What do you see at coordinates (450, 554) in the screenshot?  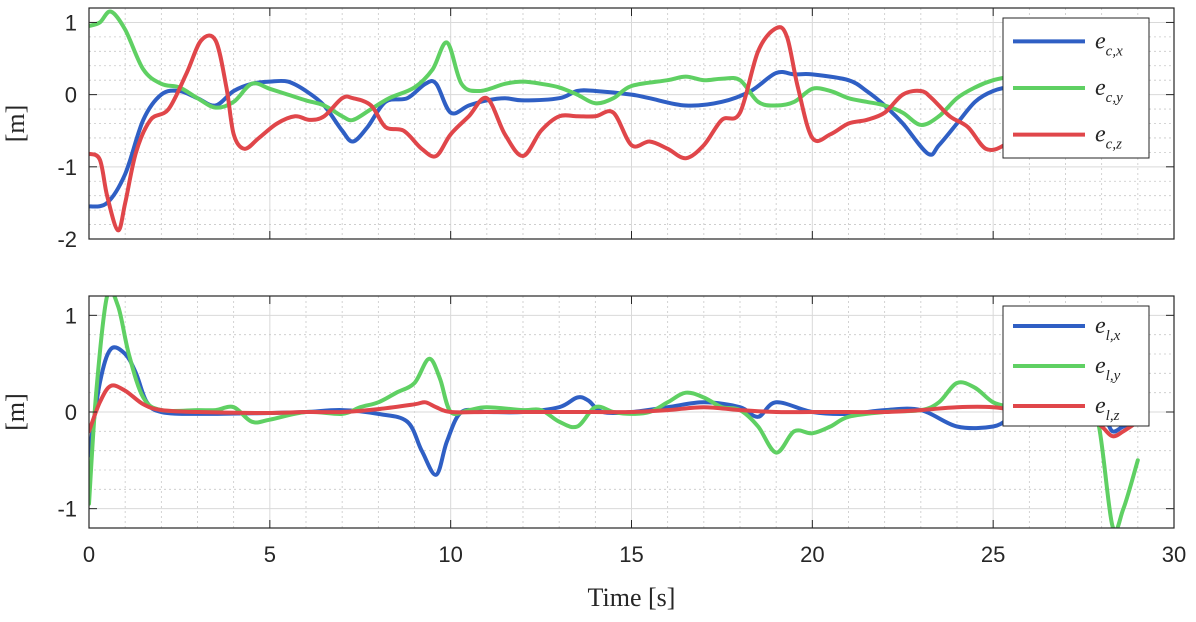 I see `x-tick-label: 10` at bounding box center [450, 554].